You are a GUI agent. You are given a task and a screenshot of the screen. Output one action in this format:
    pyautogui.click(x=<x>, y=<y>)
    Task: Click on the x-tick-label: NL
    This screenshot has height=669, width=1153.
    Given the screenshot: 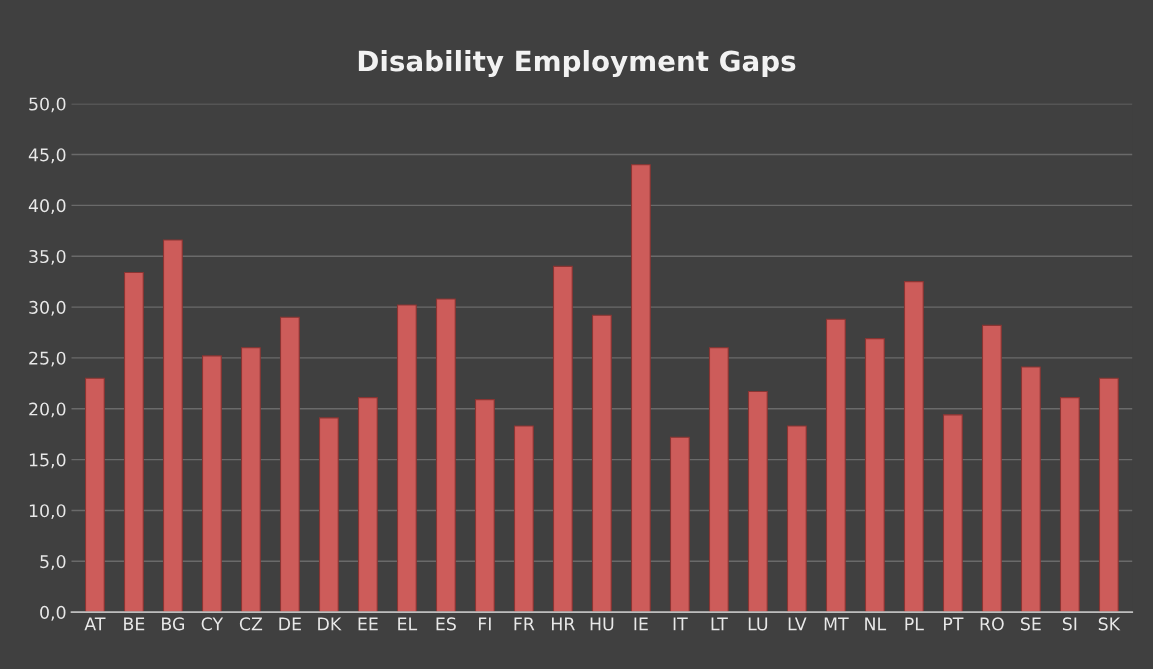 What is the action you would take?
    pyautogui.click(x=876, y=624)
    